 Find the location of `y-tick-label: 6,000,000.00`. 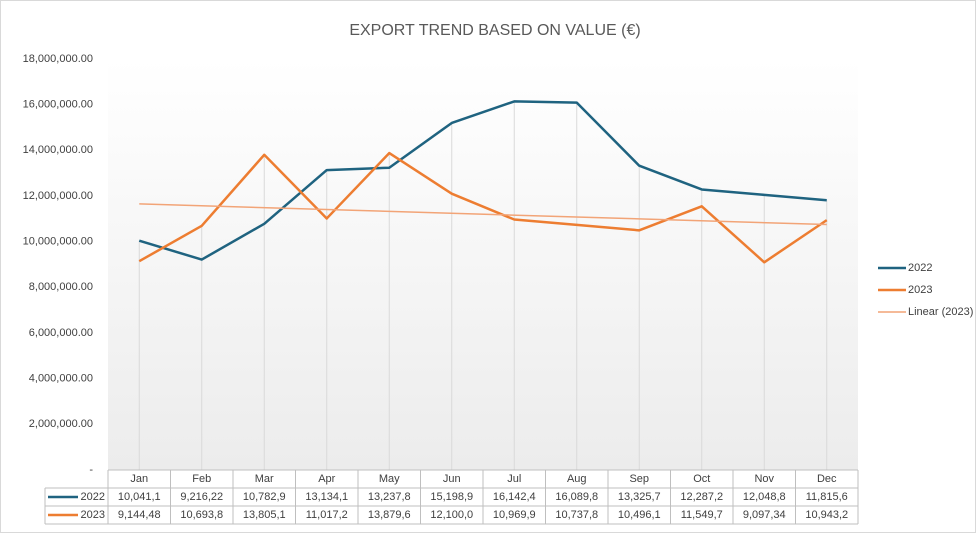

y-tick-label: 6,000,000.00 is located at coordinates (61, 333).